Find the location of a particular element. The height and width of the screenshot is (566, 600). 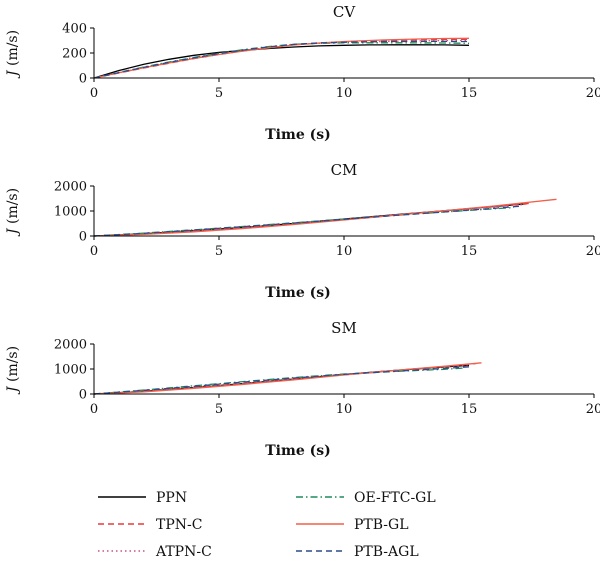

legend-label: PTB-GL is located at coordinates (381, 525).